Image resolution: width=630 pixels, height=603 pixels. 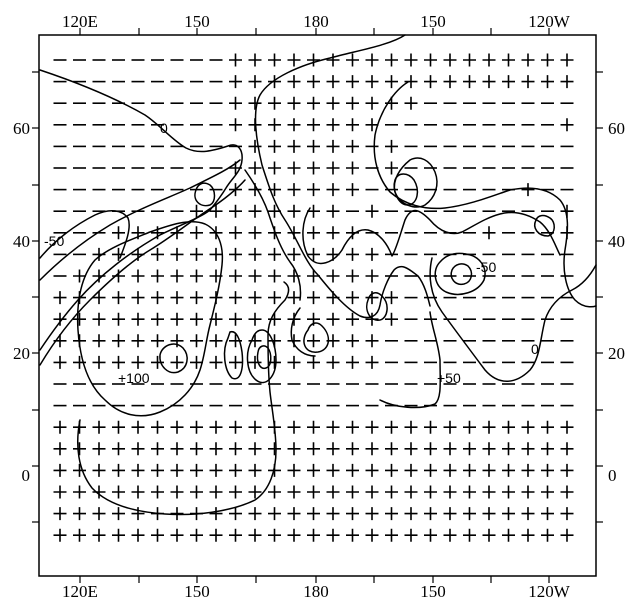 I want to click on contour-central-ridge, so click(x=342, y=176).